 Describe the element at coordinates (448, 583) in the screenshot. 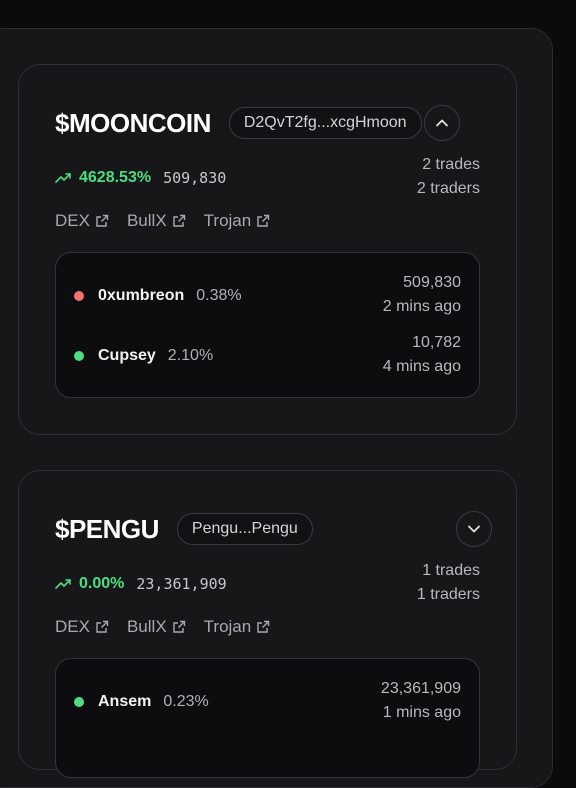

I see `trade-counts: 1 trades 1 traders` at that location.